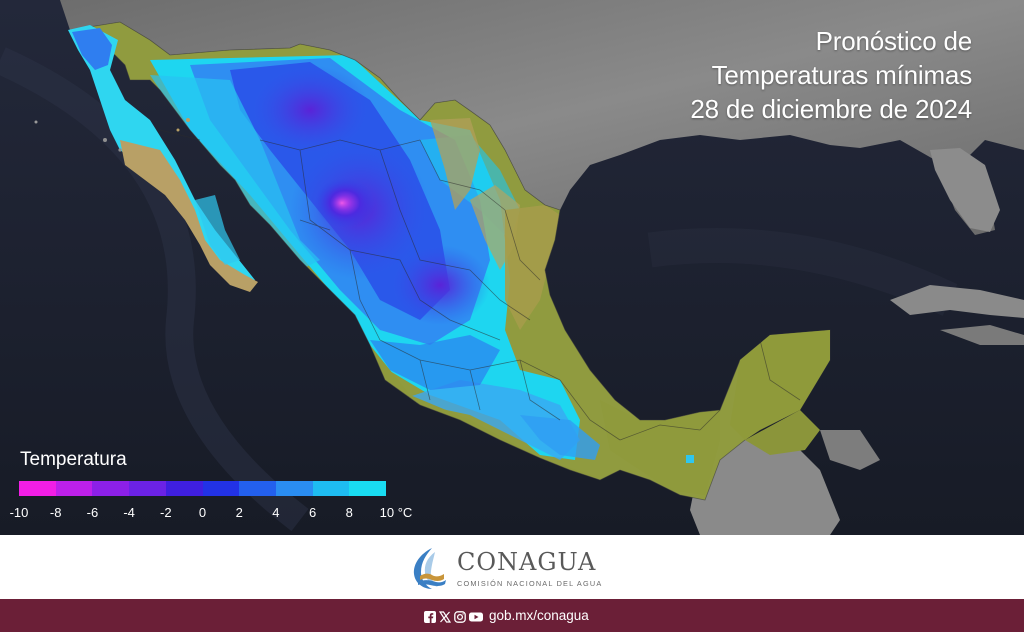 This screenshot has width=1024, height=632. Describe the element at coordinates (460, 616) in the screenshot. I see `instagram-icon` at that location.